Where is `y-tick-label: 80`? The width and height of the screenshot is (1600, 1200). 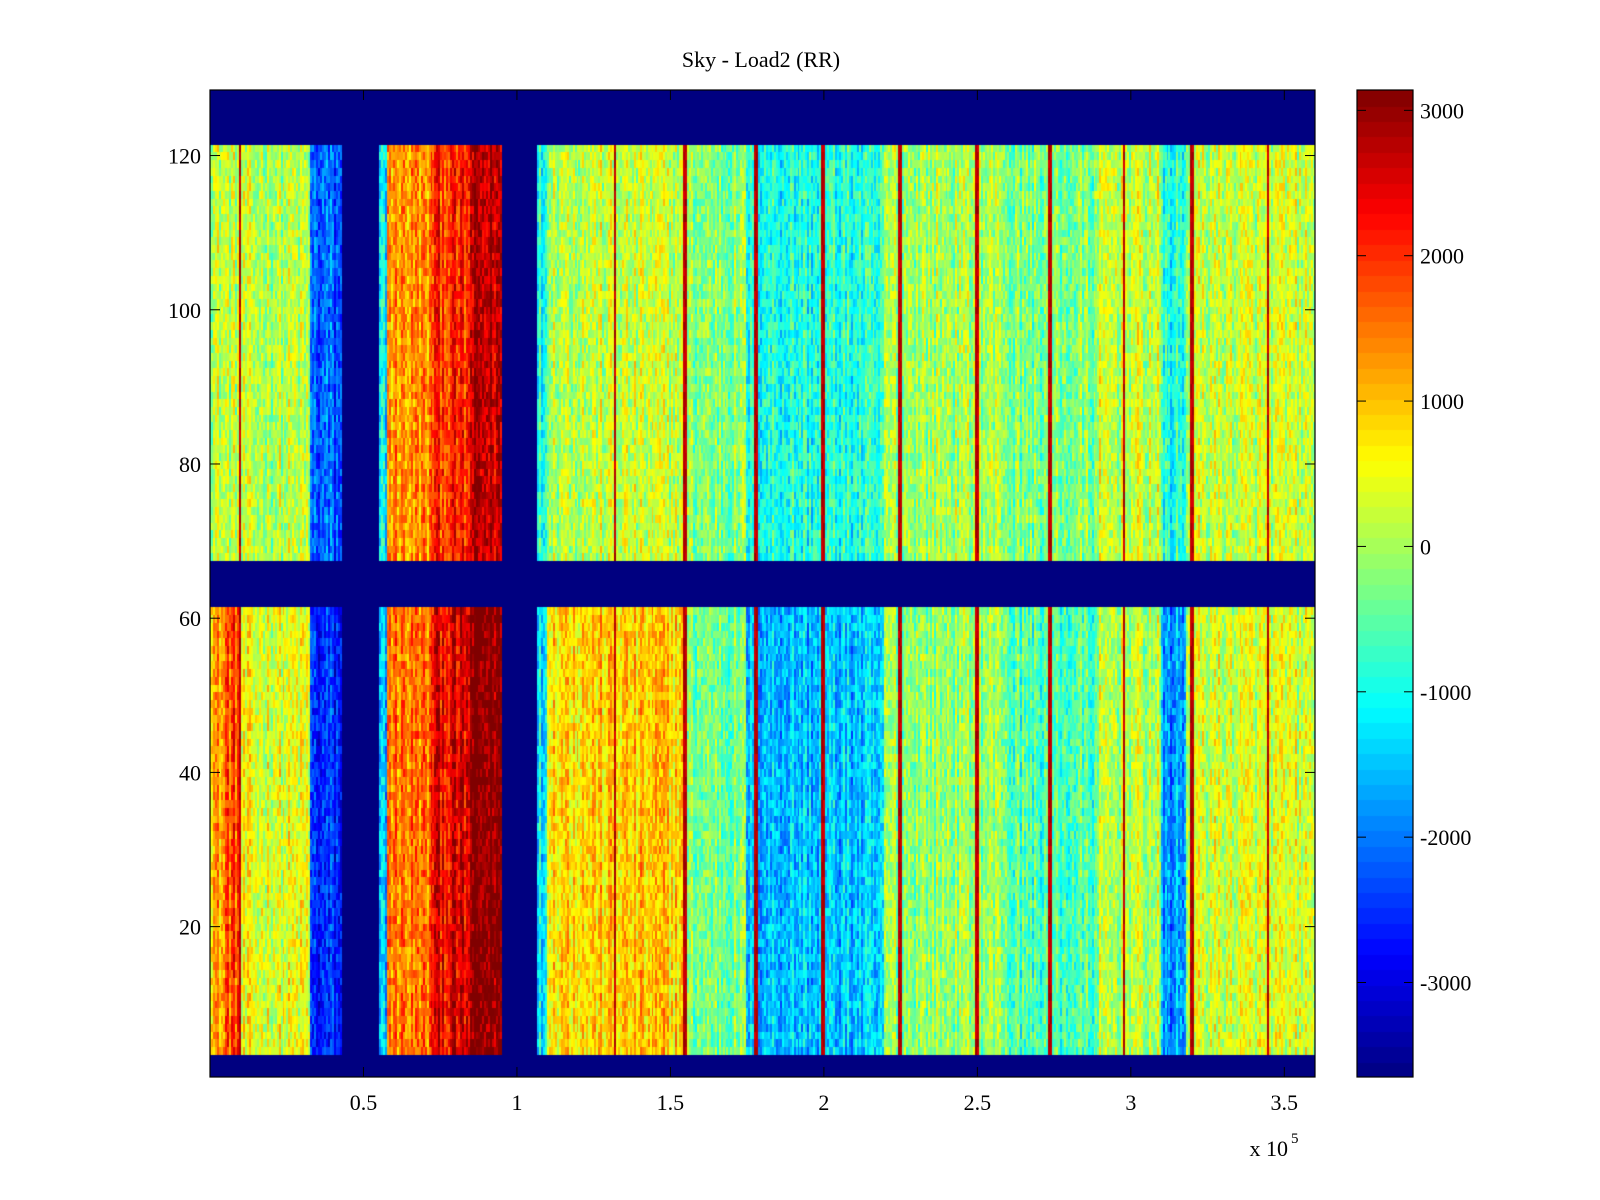 y-tick-label: 80 is located at coordinates (190, 464).